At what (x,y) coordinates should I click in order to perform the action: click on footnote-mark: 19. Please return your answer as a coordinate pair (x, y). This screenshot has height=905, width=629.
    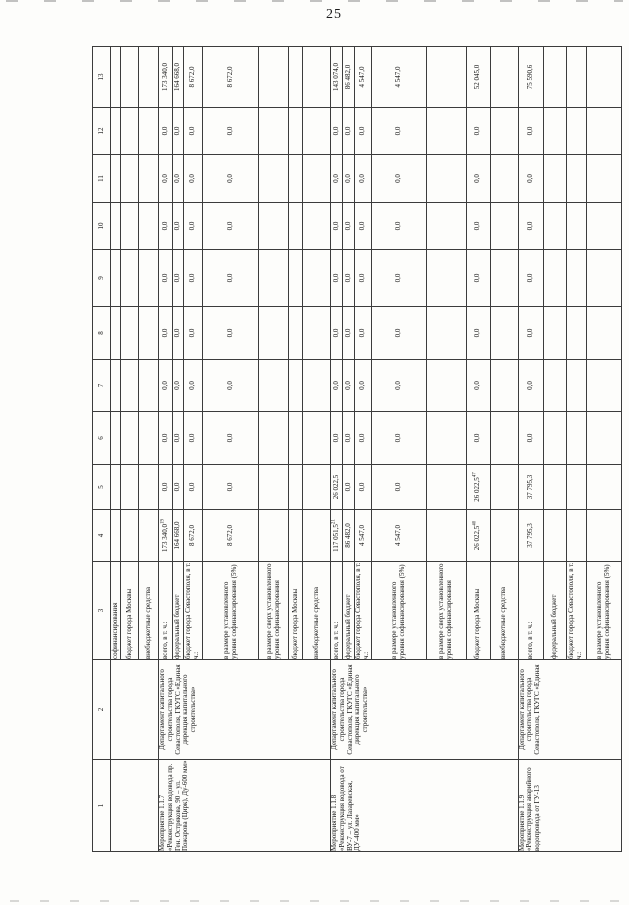
    Looking at the image, I should click on (163, 521).